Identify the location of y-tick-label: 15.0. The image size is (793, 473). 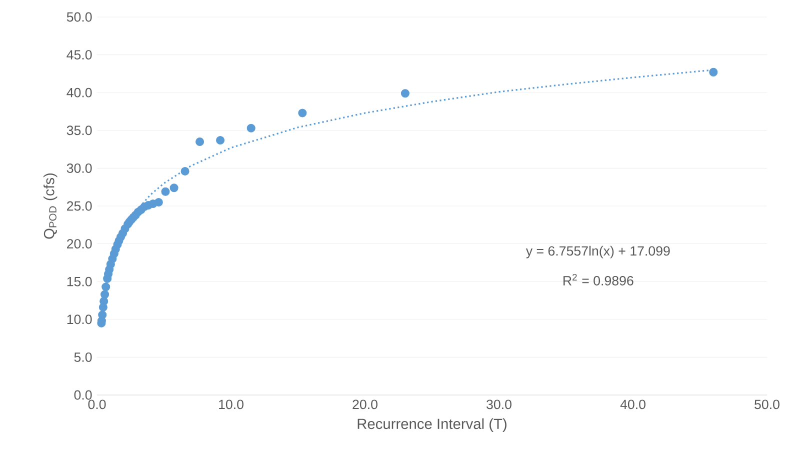
(79, 281).